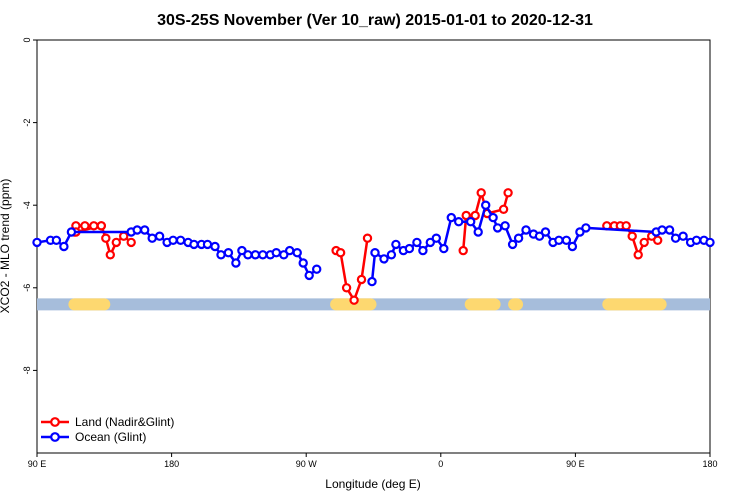 The height and width of the screenshot is (500, 750). I want to click on y-axis-label: XCO2 - MLO trend (ppm), so click(6, 246).